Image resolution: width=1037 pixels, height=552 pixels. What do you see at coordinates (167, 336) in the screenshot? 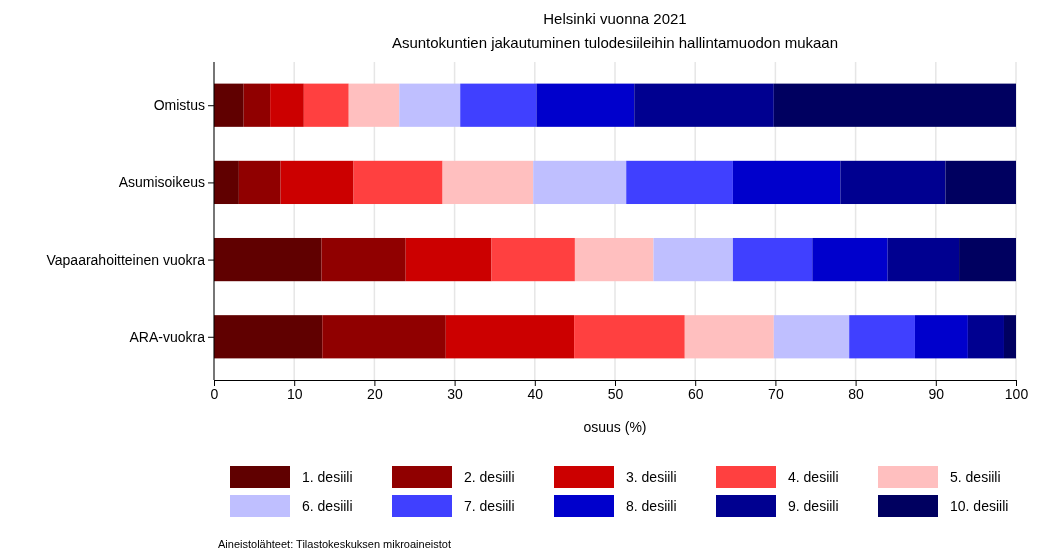
I see `y-tick-label: ARA-vuokra` at bounding box center [167, 336].